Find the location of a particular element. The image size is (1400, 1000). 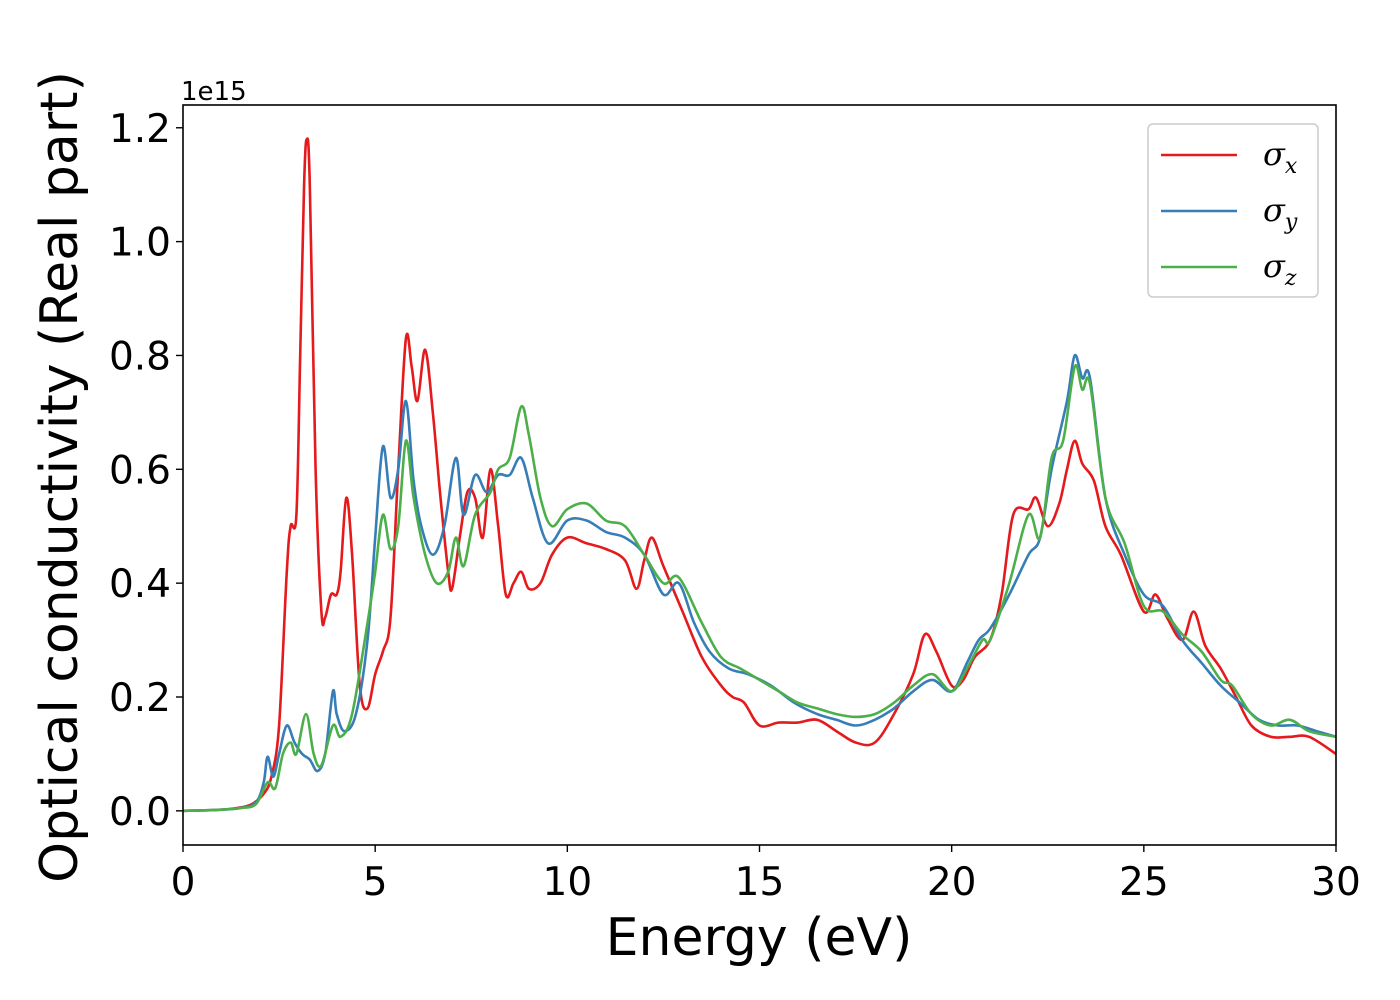

x-axis-title: Energy (eV) is located at coordinates (759, 938).